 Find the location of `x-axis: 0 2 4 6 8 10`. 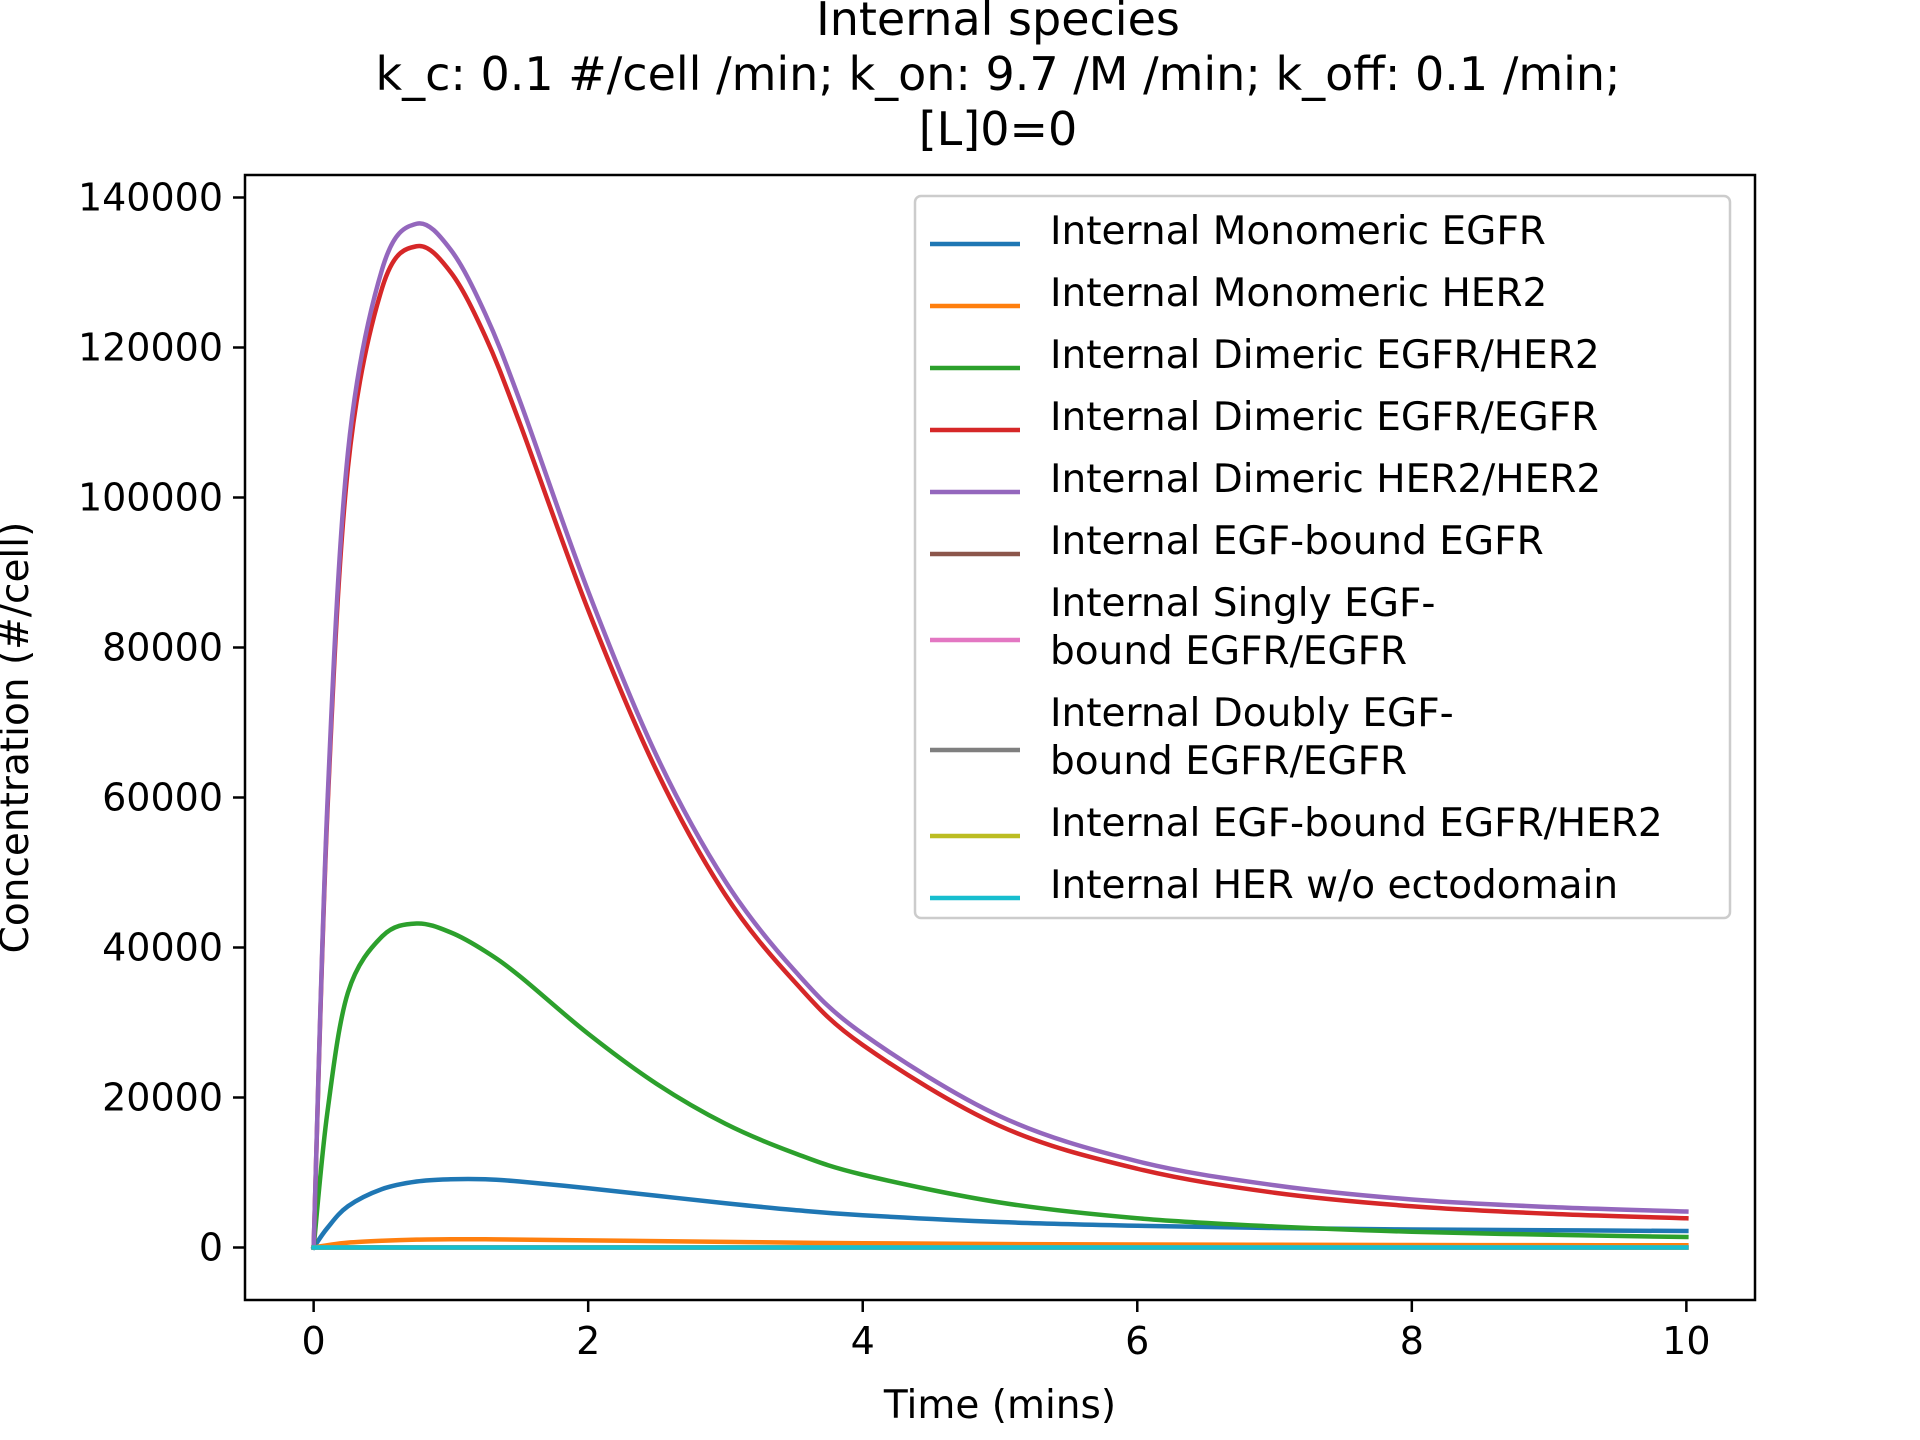

x-axis: 0 2 4 6 8 10 is located at coordinates (1006, 1331).